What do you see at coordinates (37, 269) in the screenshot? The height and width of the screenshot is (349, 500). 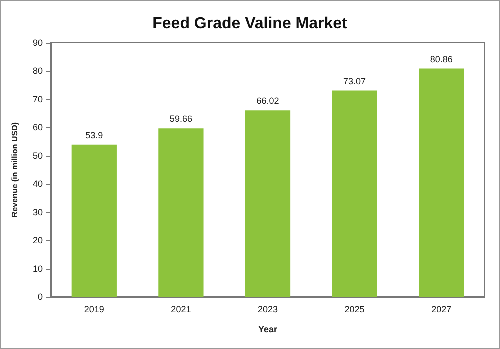 I see `y-tick-label: 10` at bounding box center [37, 269].